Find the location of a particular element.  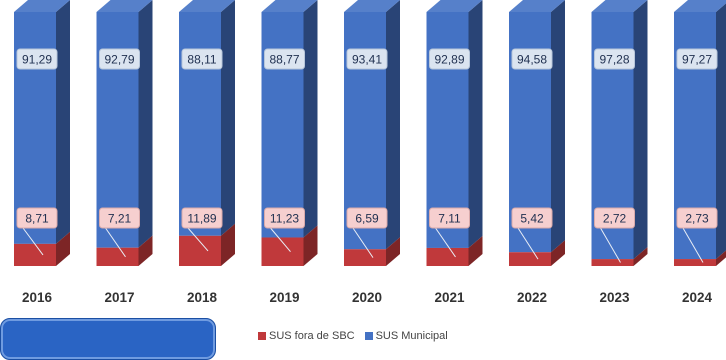

x-tick-label: 2023 is located at coordinates (614, 297).